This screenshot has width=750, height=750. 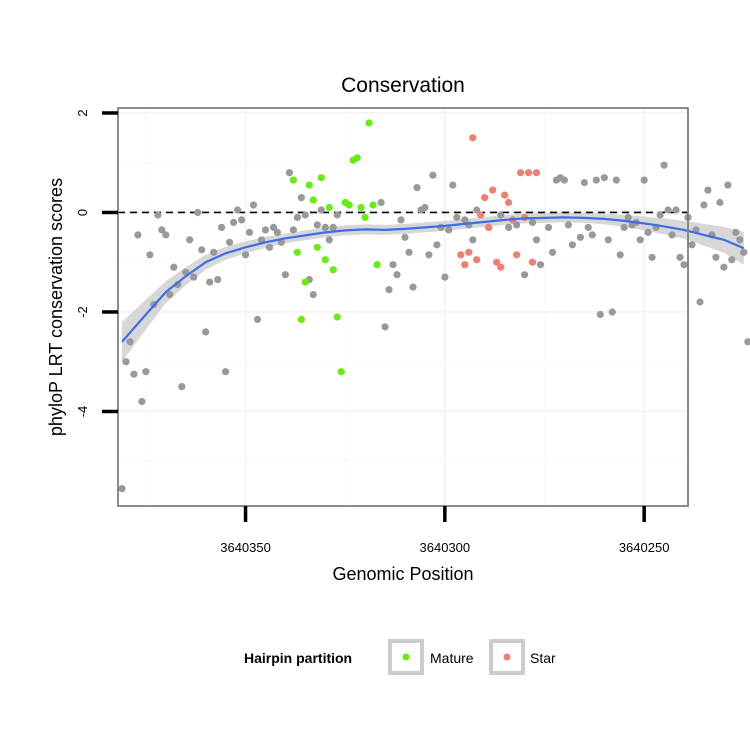 What do you see at coordinates (402, 574) in the screenshot?
I see `x-axis-title: Genomic Position` at bounding box center [402, 574].